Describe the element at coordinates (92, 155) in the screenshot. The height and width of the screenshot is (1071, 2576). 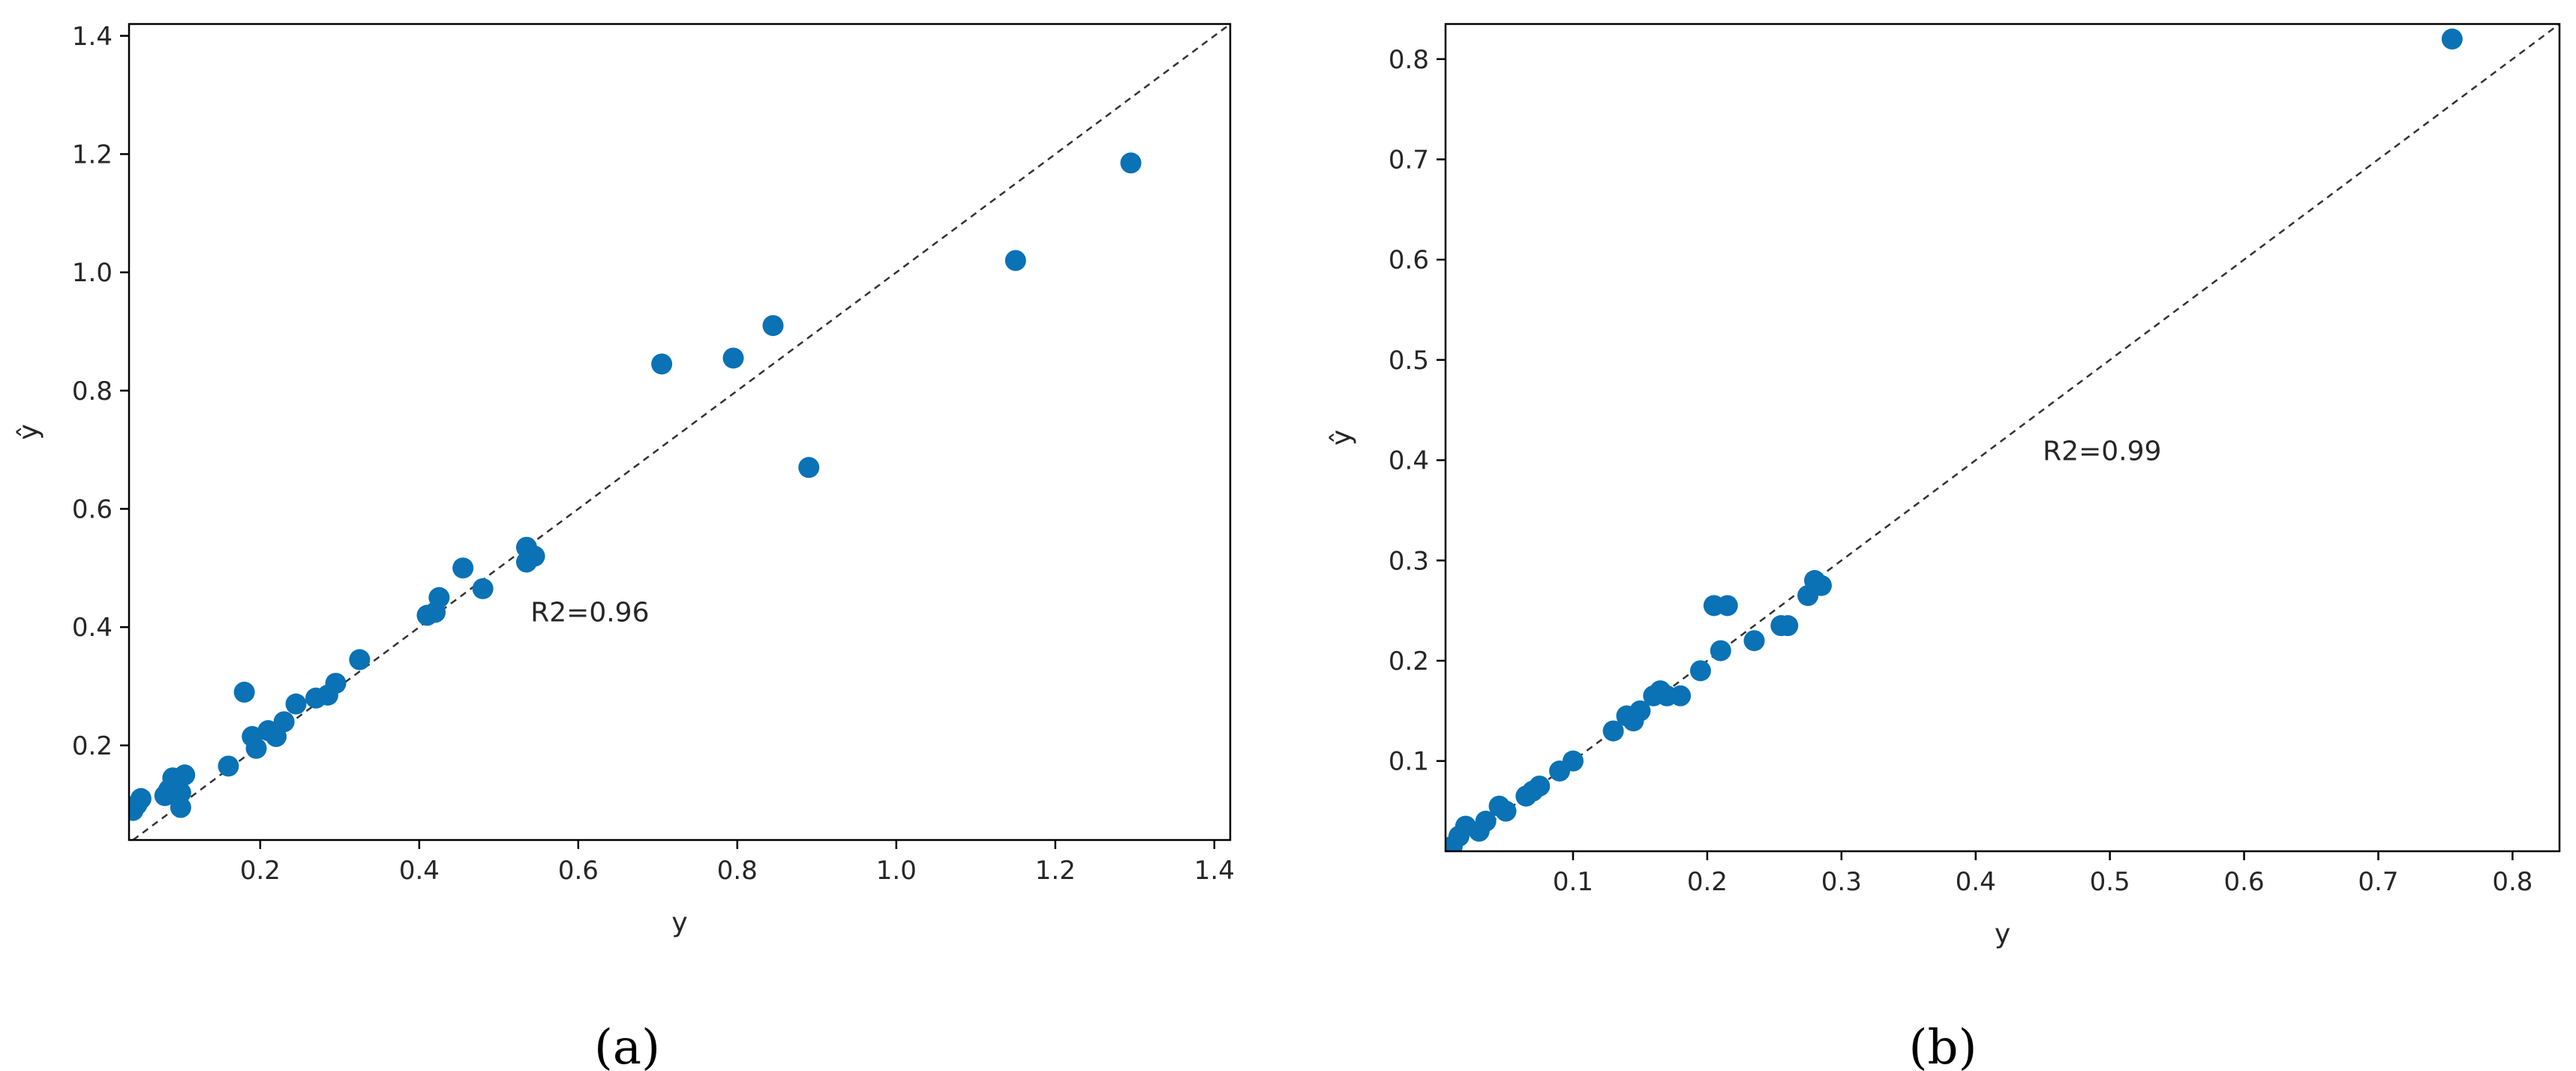
I see `y-tick-label: 1.2` at that location.